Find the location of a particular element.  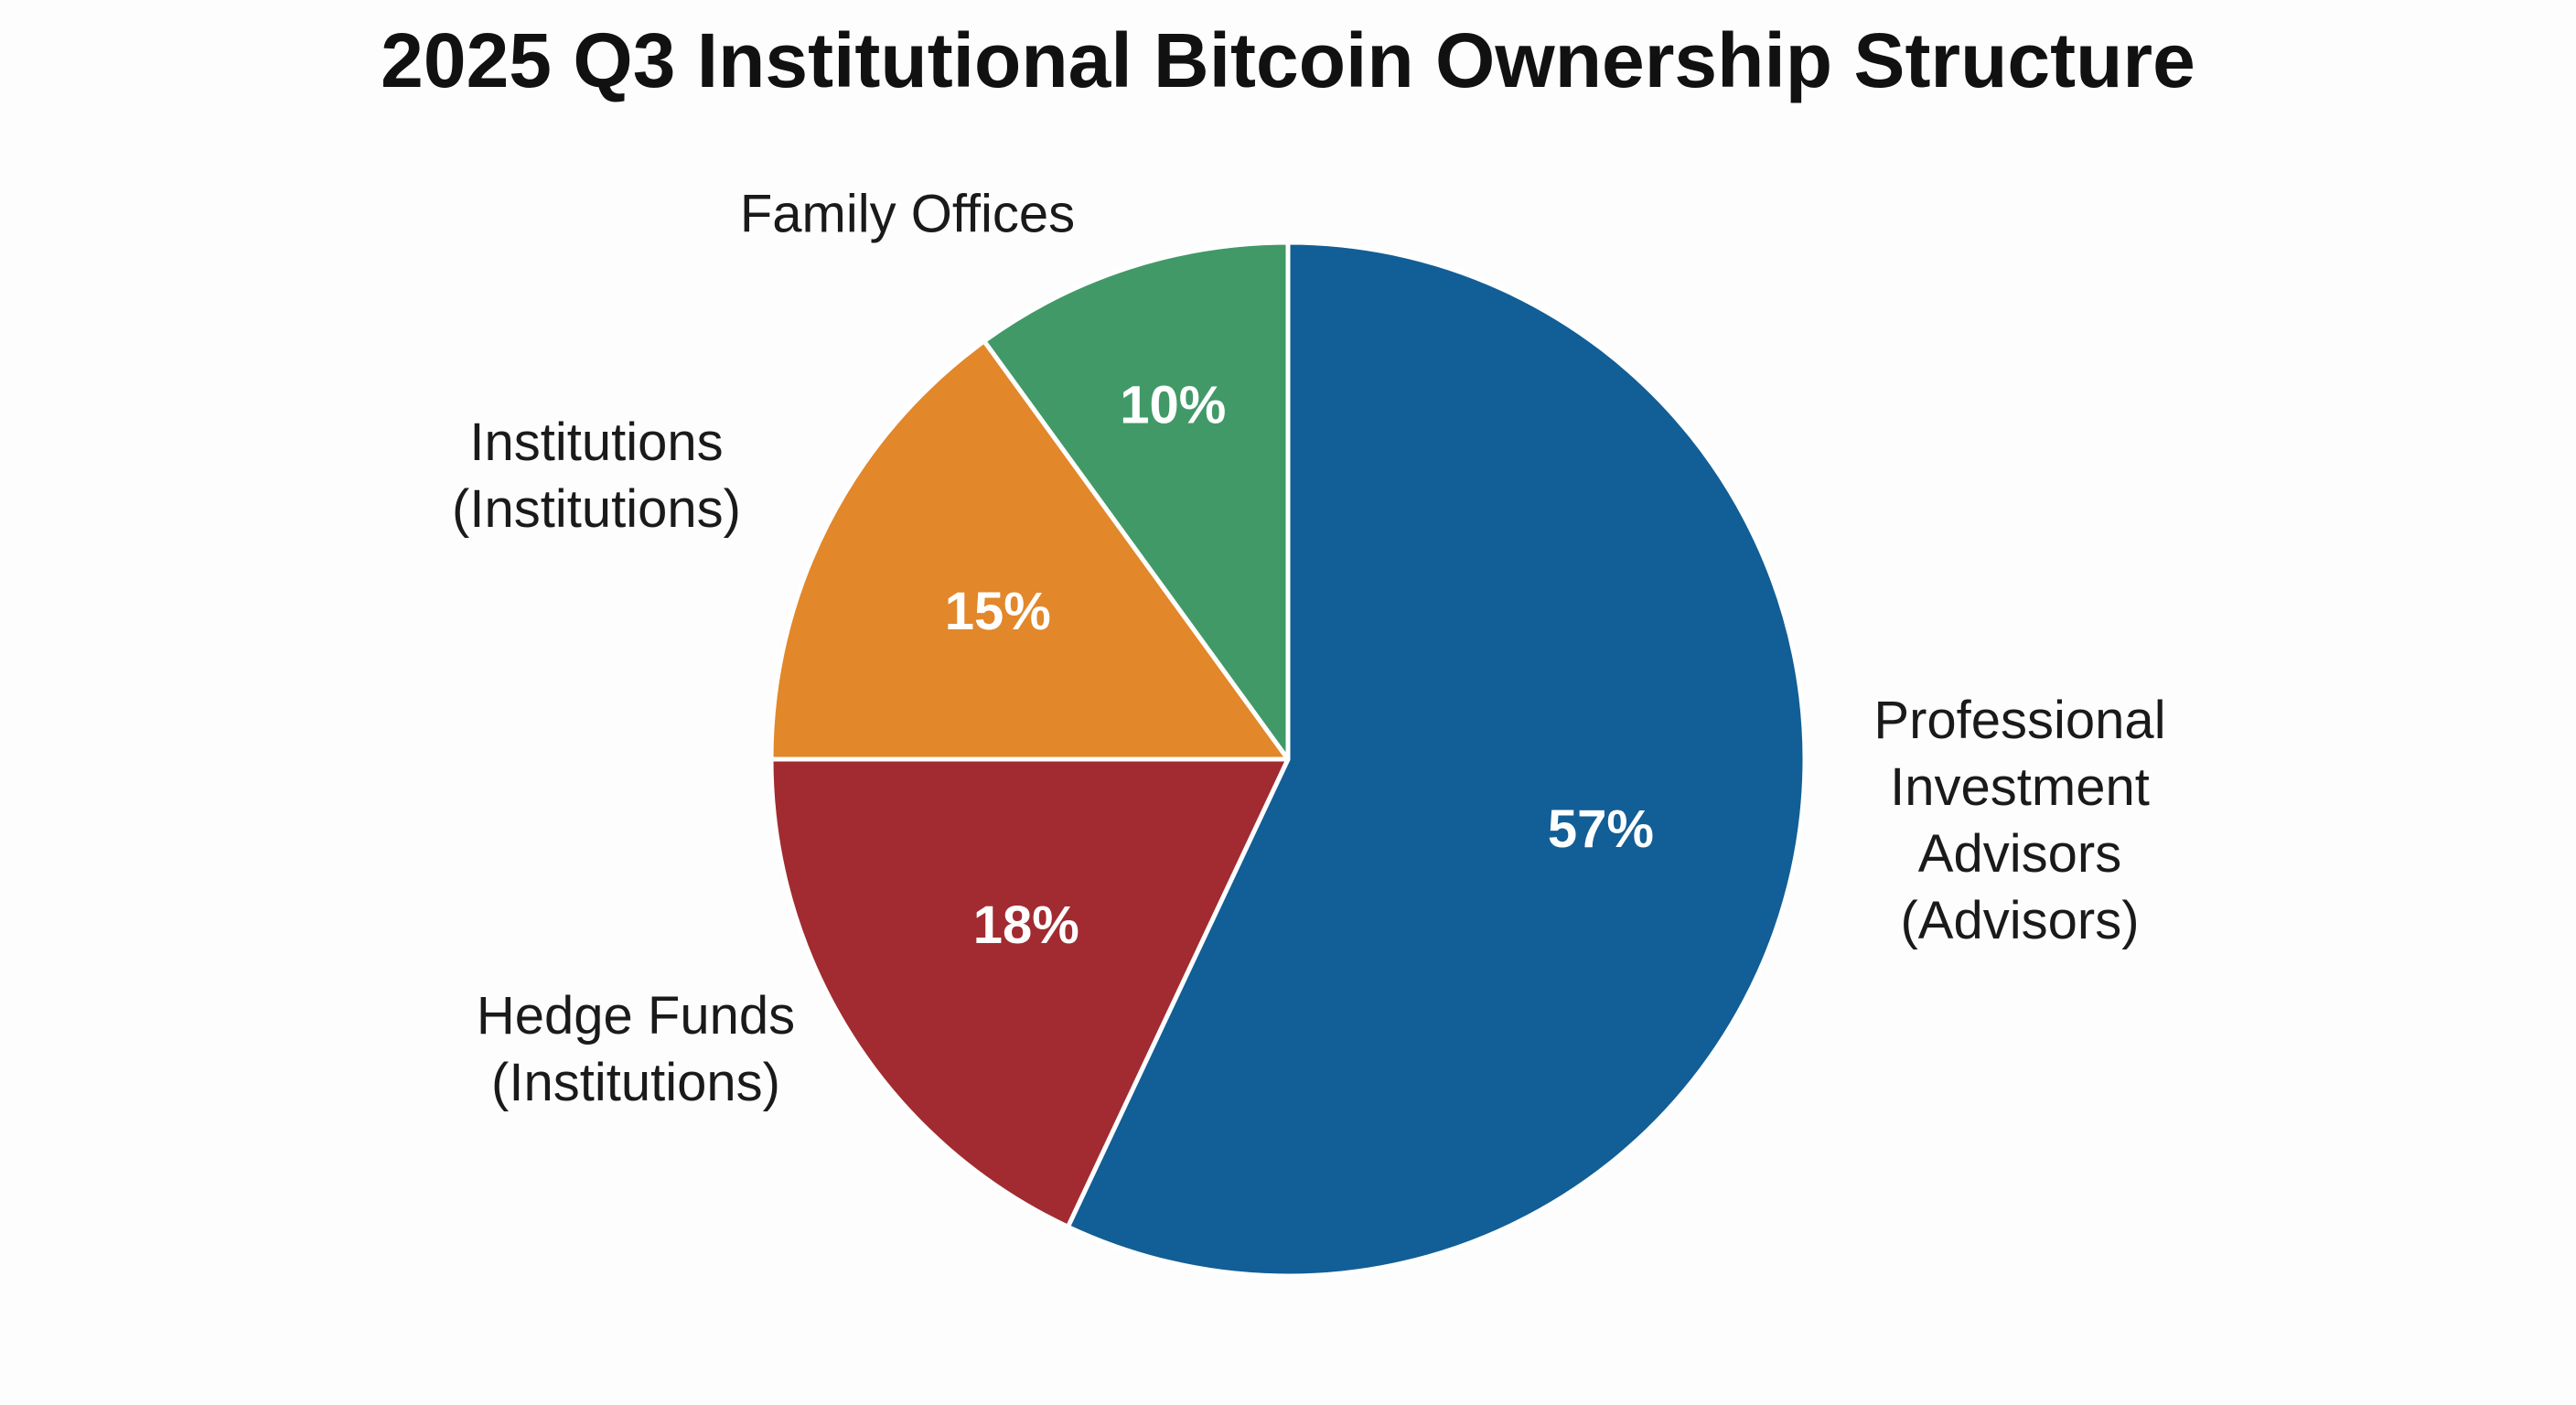

slice-category-label: Professional Investment Advisors (Advisors) is located at coordinates (2019, 820).